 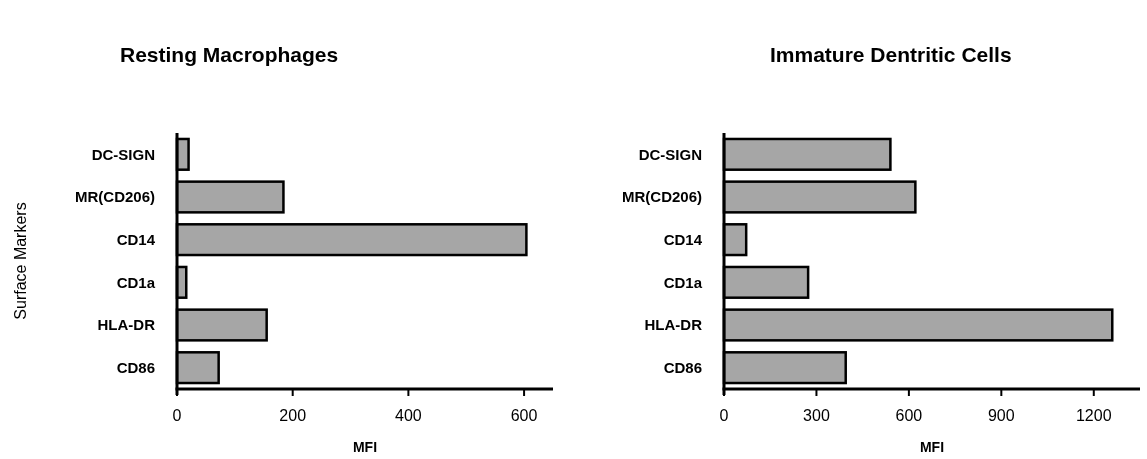 What do you see at coordinates (293, 415) in the screenshot?
I see `x-tick-label: 200` at bounding box center [293, 415].